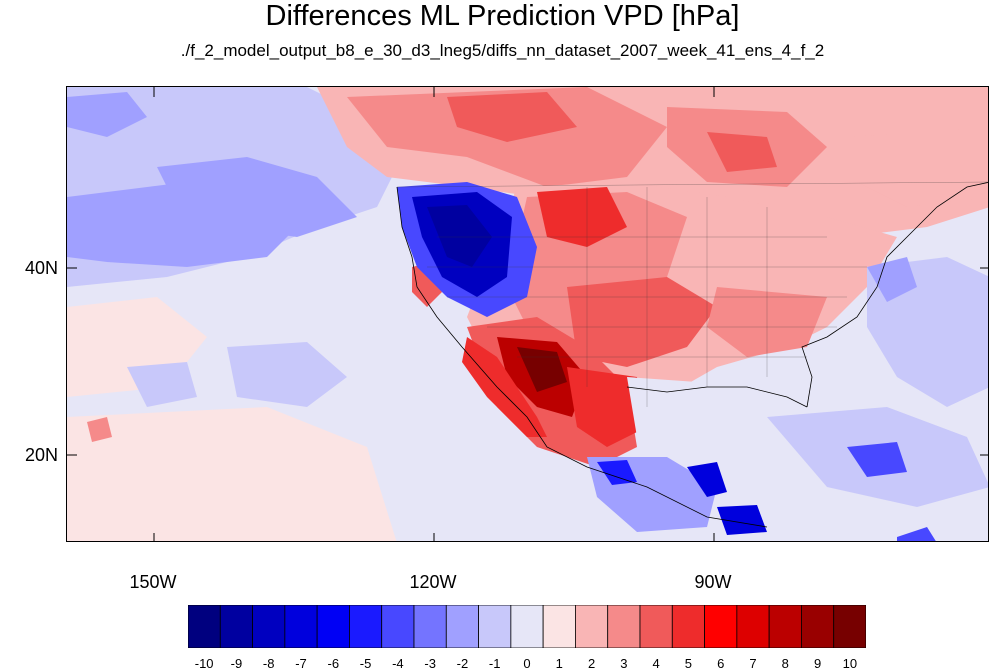  What do you see at coordinates (688, 663) in the screenshot?
I see `colorbar-tick-label: 5` at bounding box center [688, 663].